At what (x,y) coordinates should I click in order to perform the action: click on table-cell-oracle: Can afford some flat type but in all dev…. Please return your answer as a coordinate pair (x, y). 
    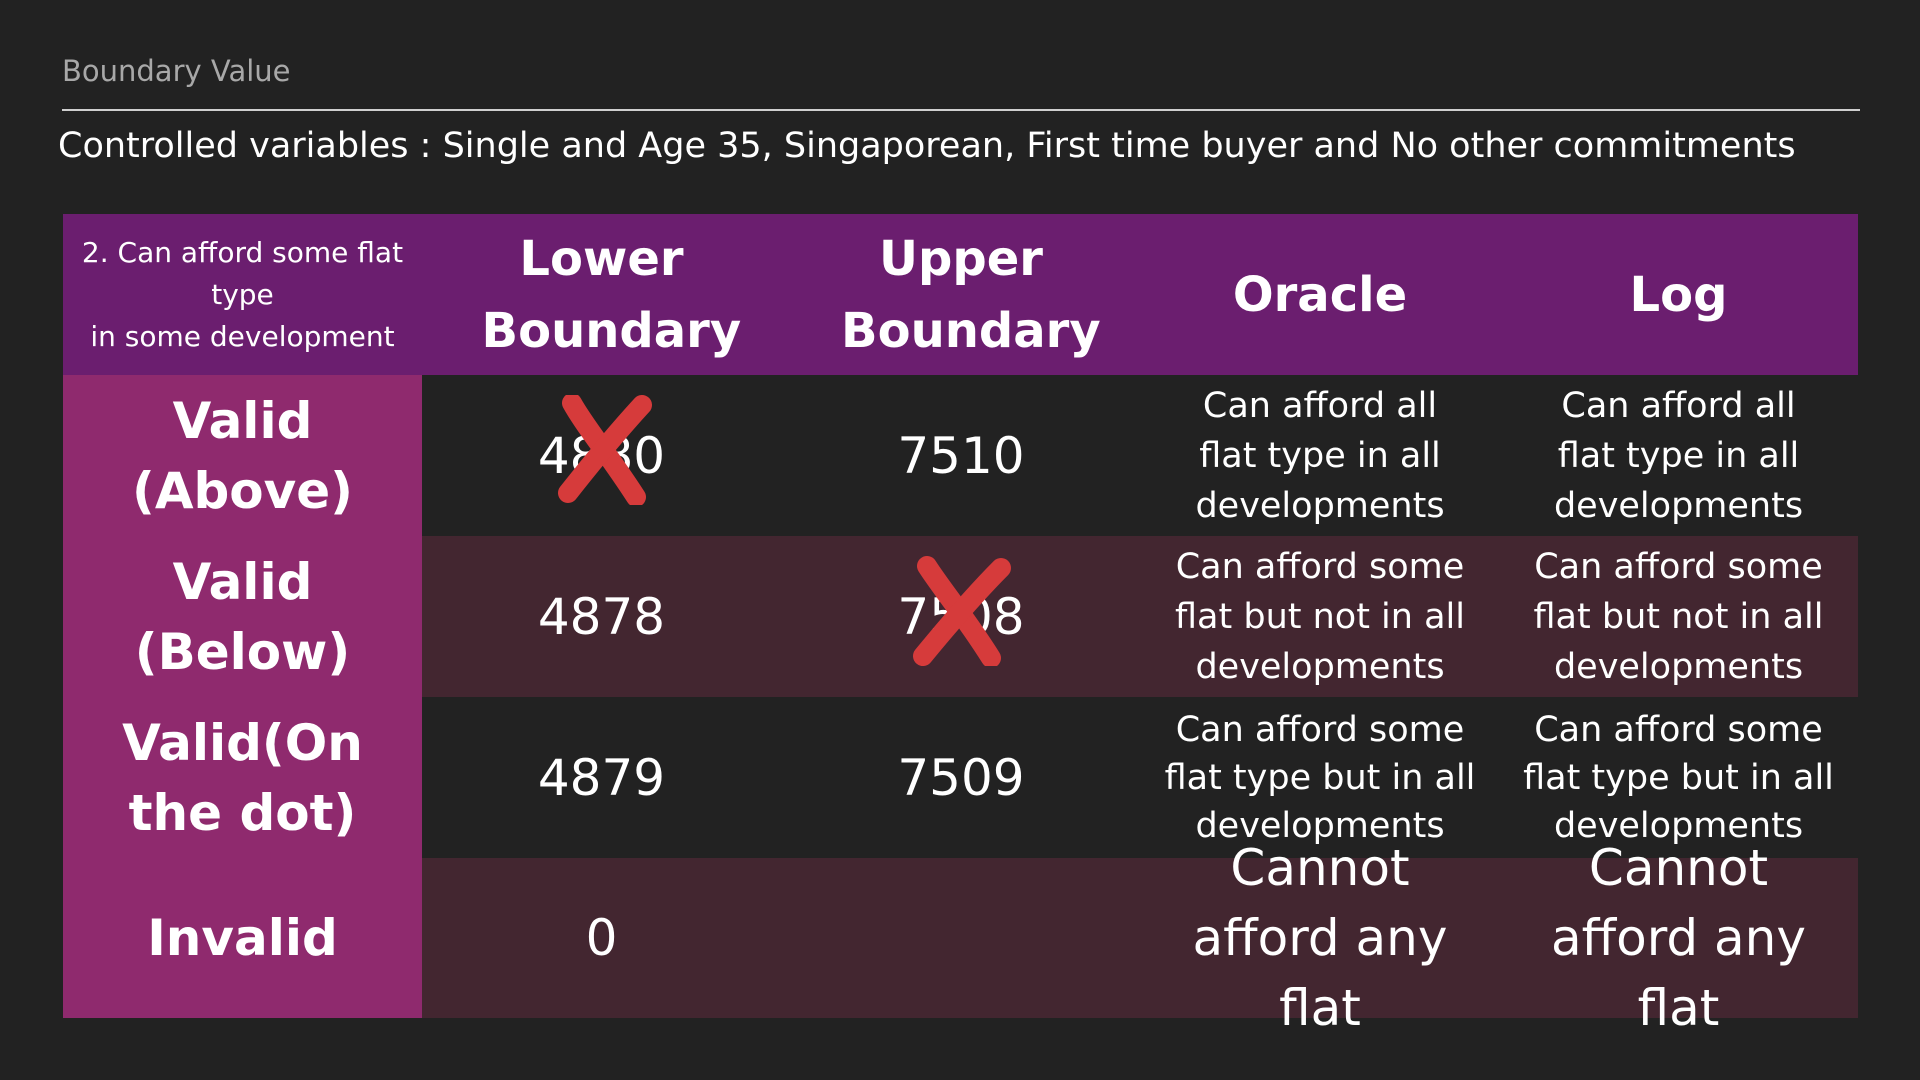
    Looking at the image, I should click on (1320, 777).